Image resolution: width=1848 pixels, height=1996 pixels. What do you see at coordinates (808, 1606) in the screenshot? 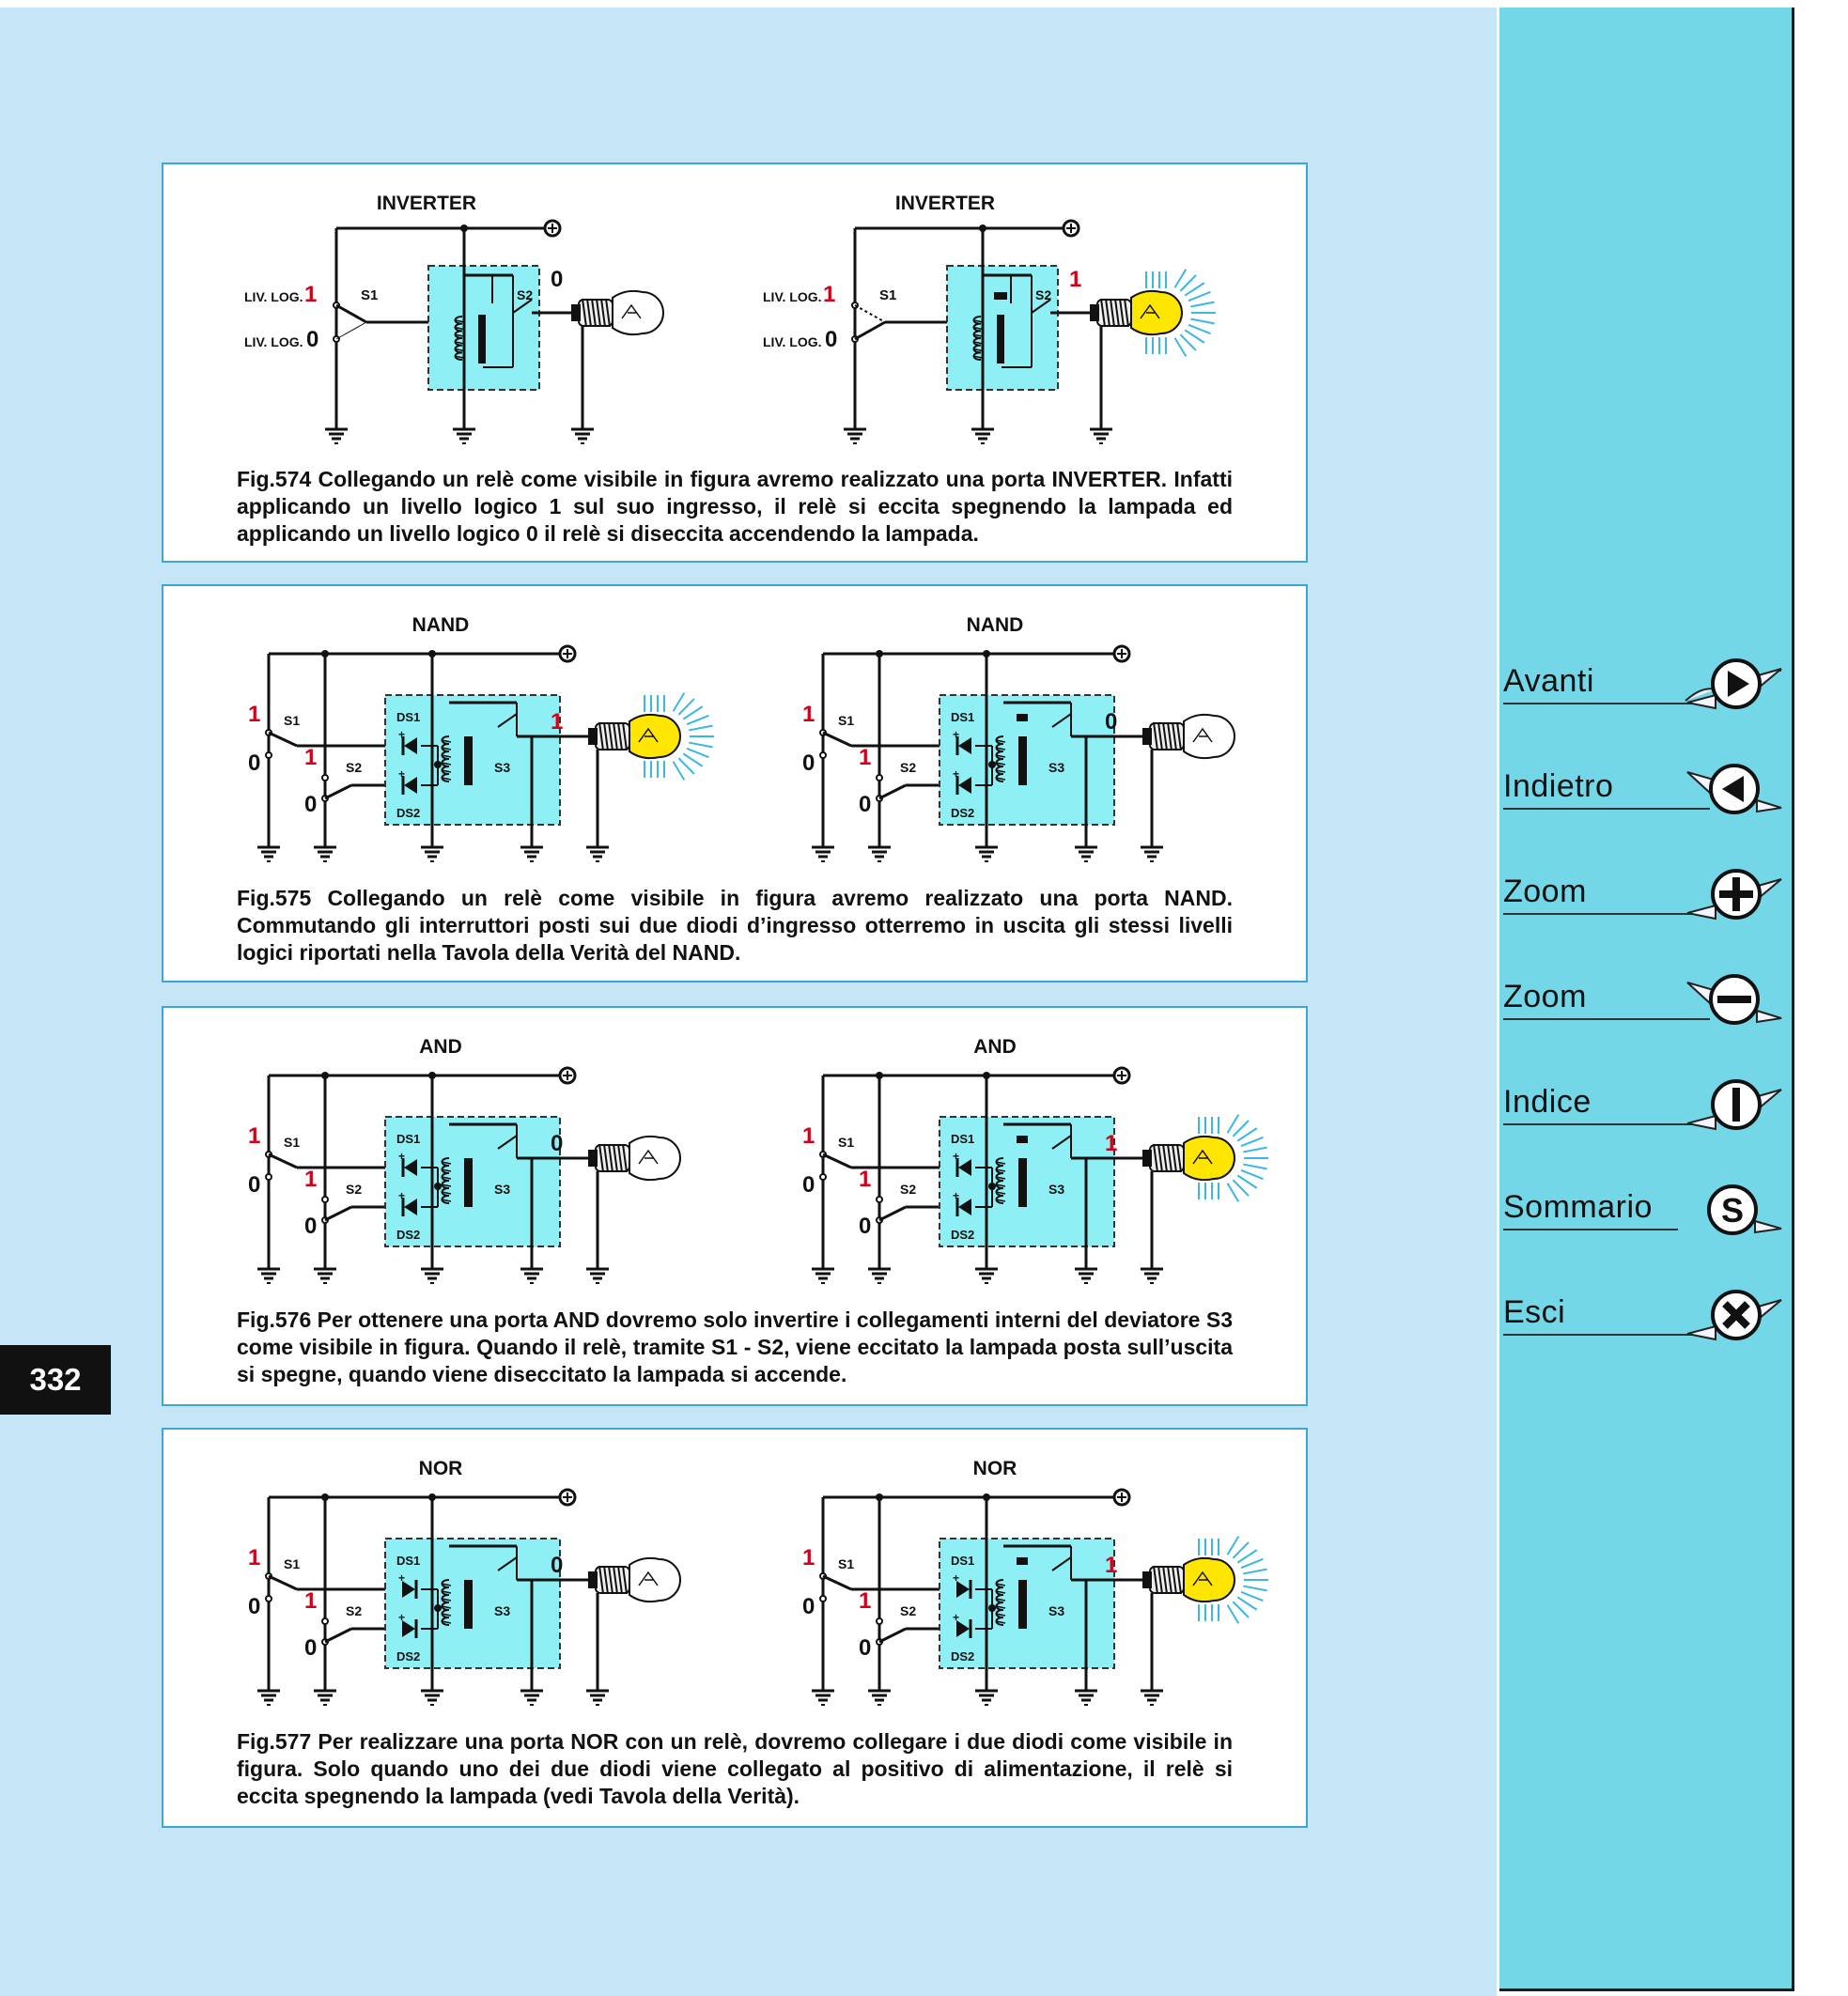
I see `s1-level-low: 0` at bounding box center [808, 1606].